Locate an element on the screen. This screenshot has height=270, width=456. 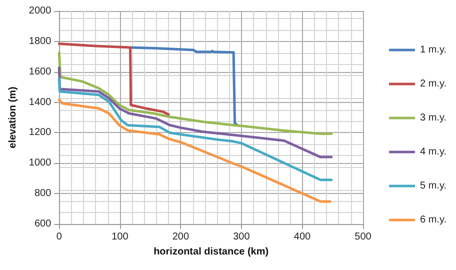
y-tick-label: 1200 is located at coordinates (40, 132).